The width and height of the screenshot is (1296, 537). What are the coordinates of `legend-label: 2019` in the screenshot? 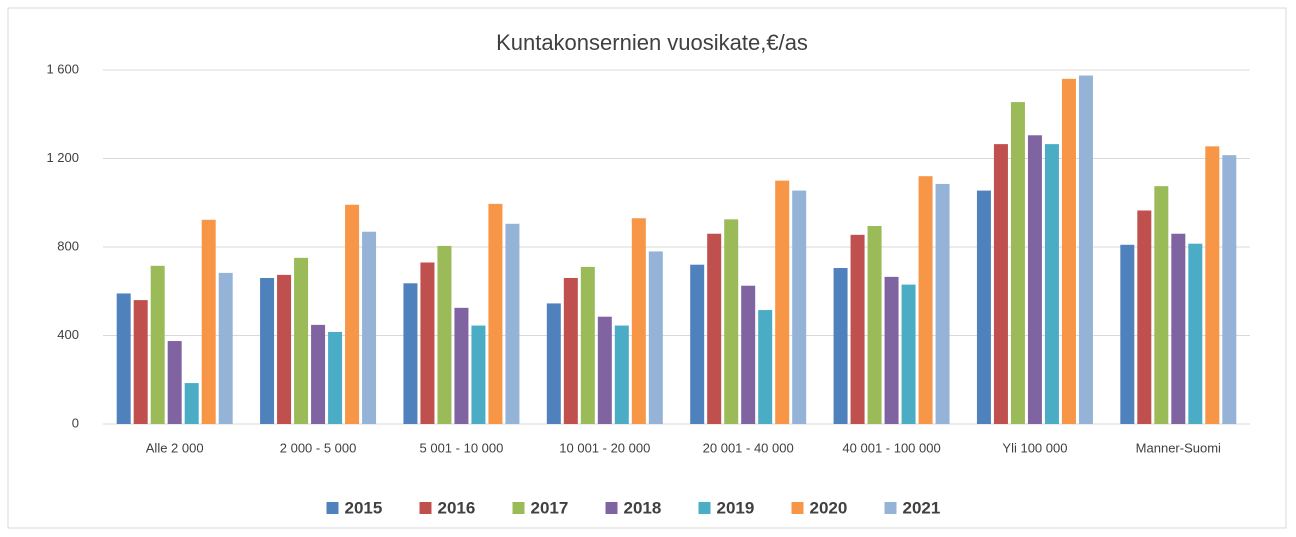 It's located at (736, 507).